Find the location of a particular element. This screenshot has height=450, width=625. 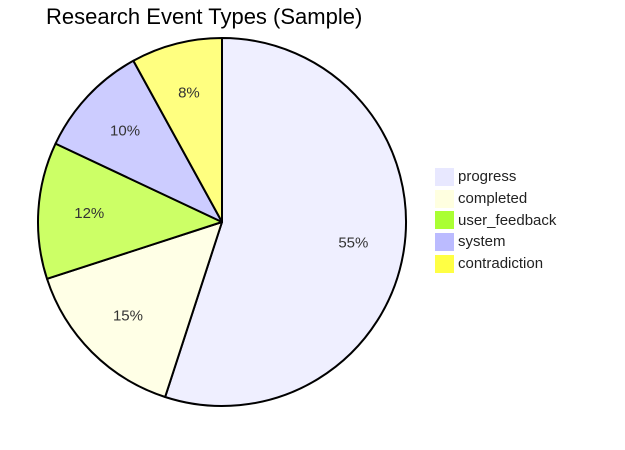

pie-slice-system is located at coordinates (138, 141).